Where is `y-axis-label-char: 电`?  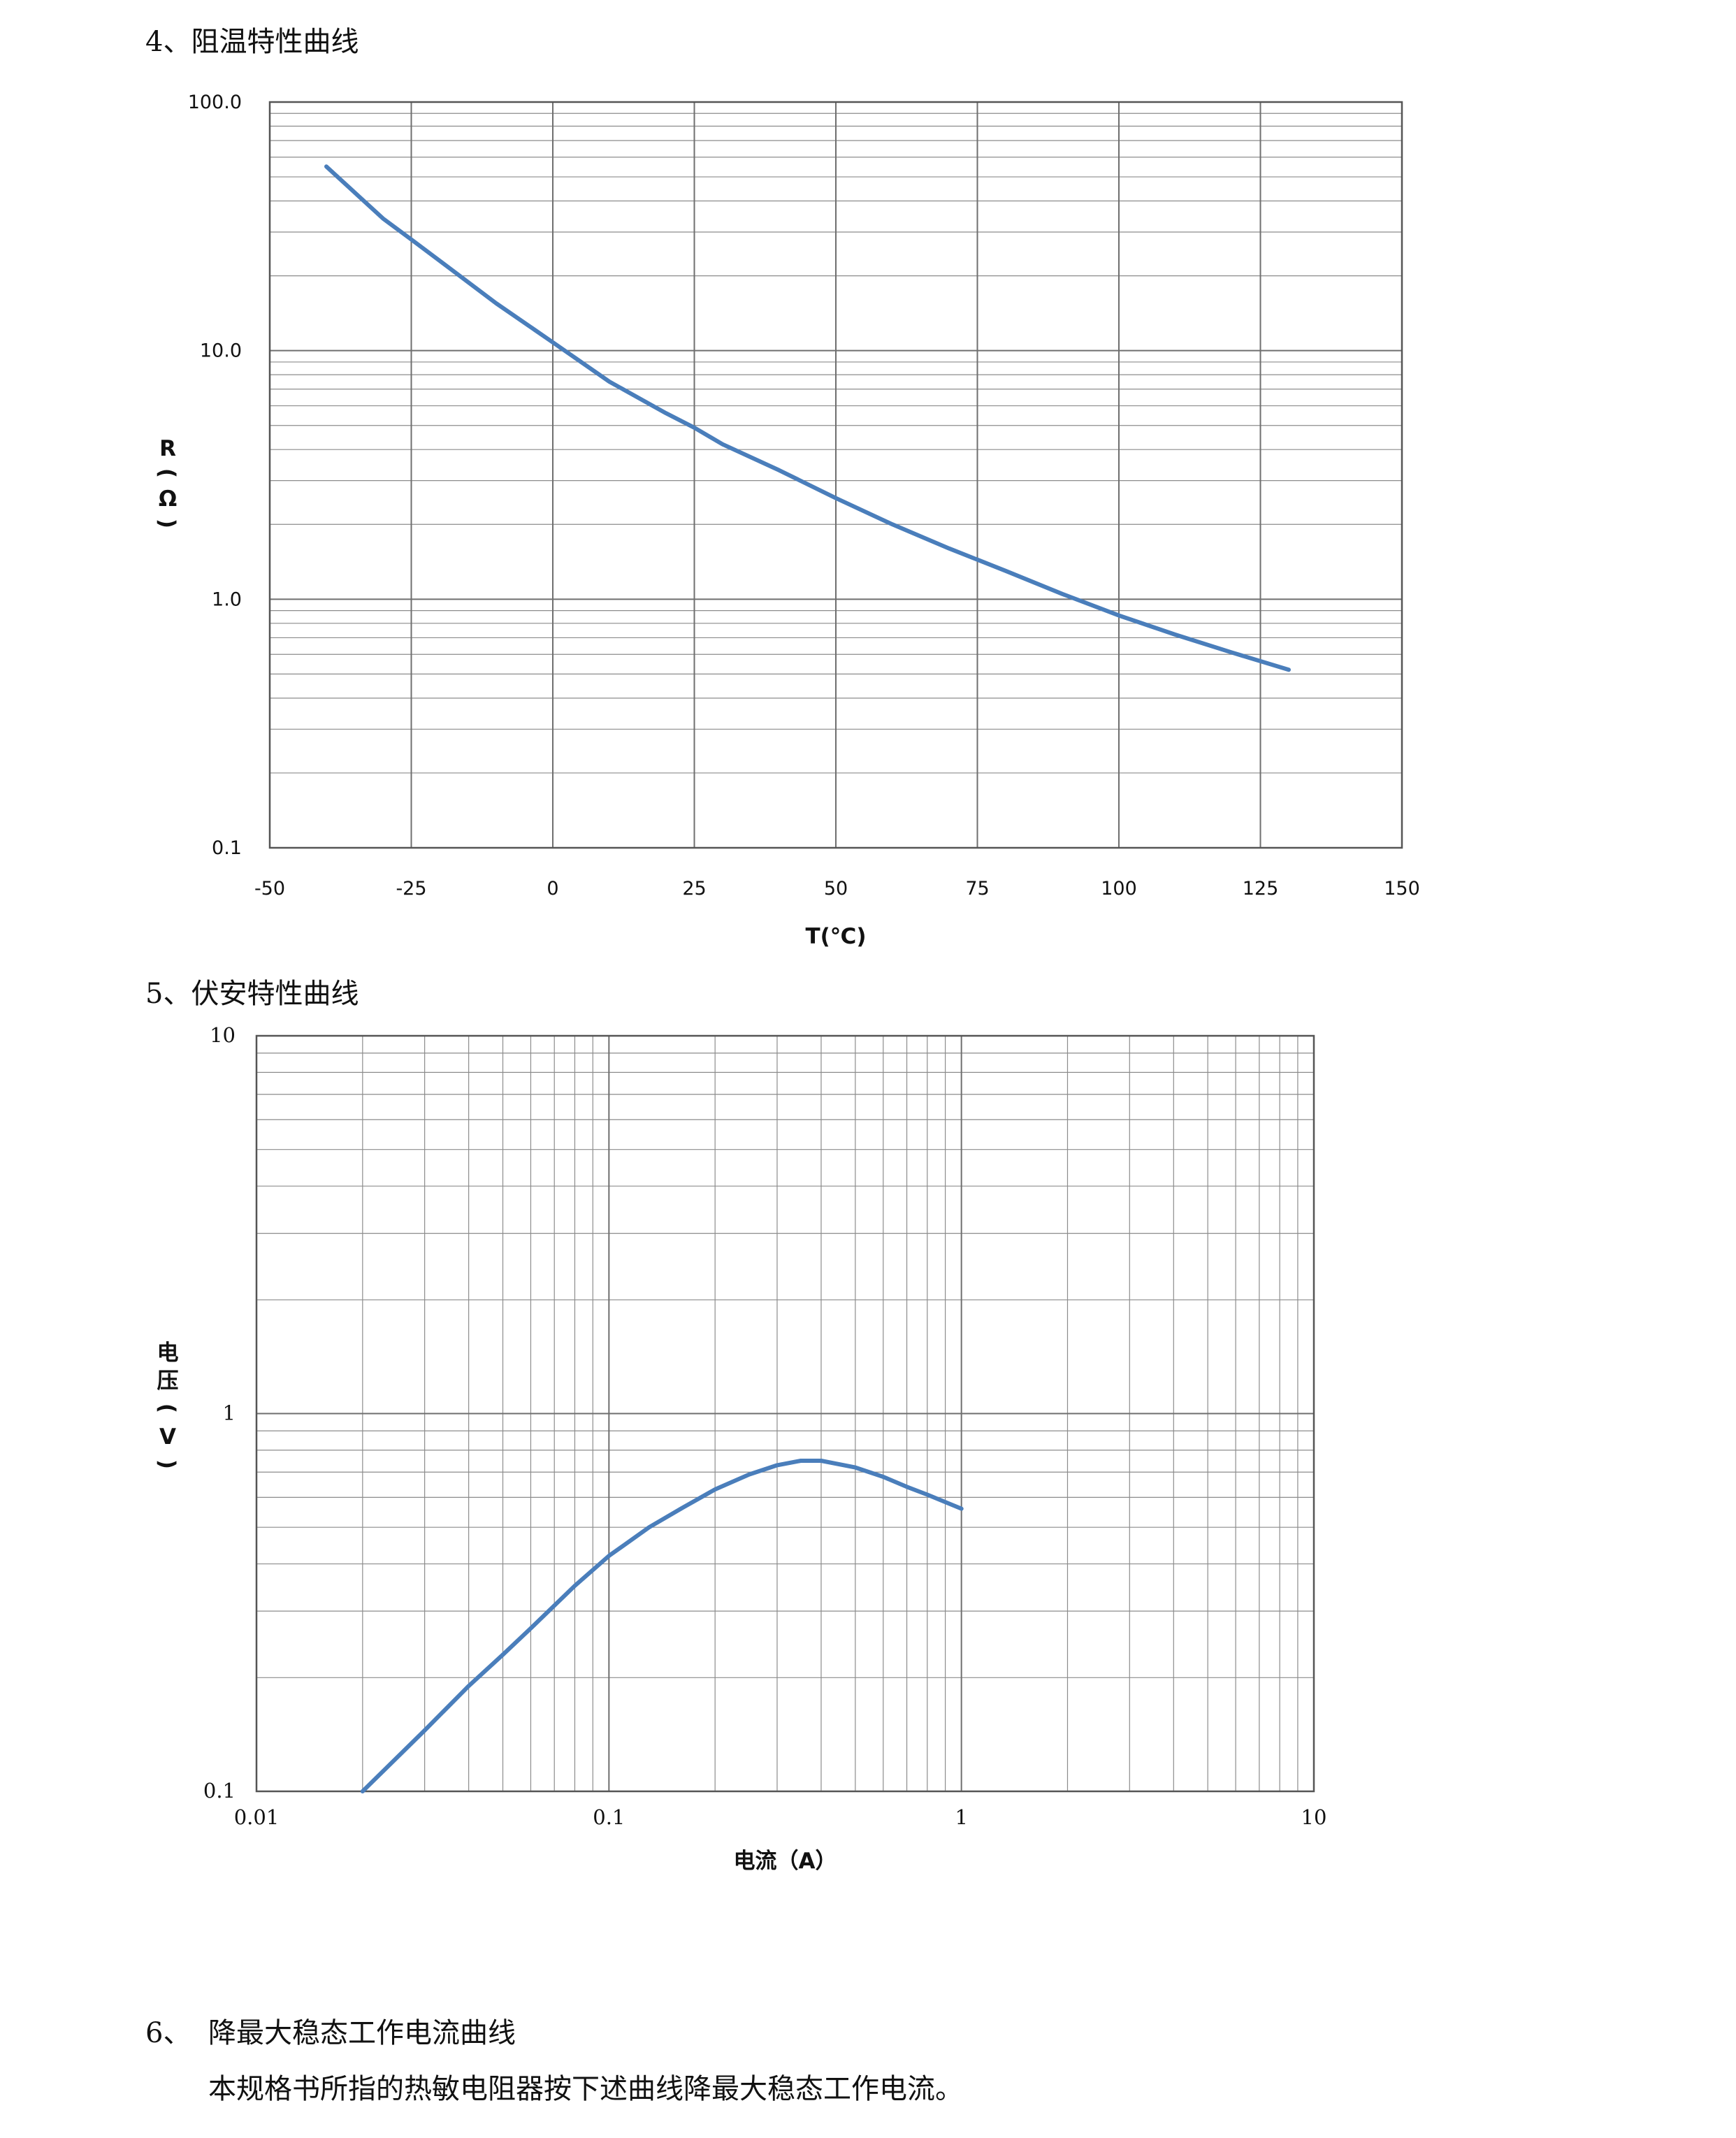
y-axis-label-char: 电 is located at coordinates (168, 1353).